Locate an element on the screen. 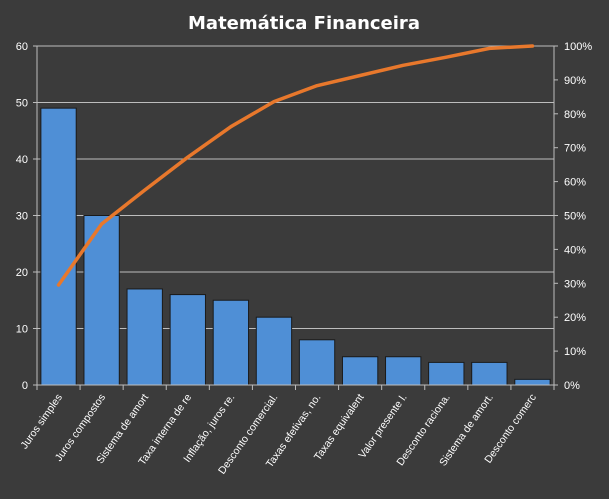  y-tick-label: 30 is located at coordinates (22, 217).